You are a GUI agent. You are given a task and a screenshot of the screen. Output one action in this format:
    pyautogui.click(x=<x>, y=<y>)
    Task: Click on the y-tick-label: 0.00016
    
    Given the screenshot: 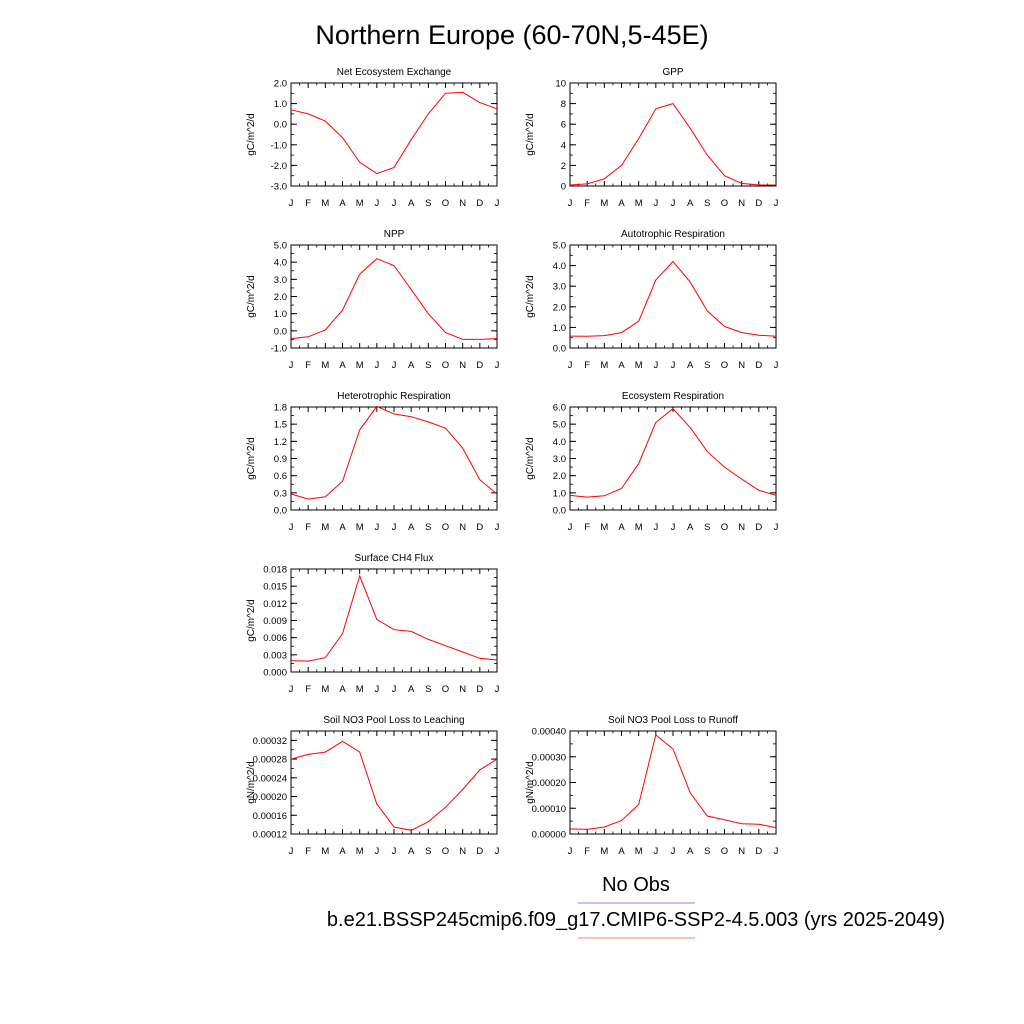 What is the action you would take?
    pyautogui.click(x=270, y=816)
    